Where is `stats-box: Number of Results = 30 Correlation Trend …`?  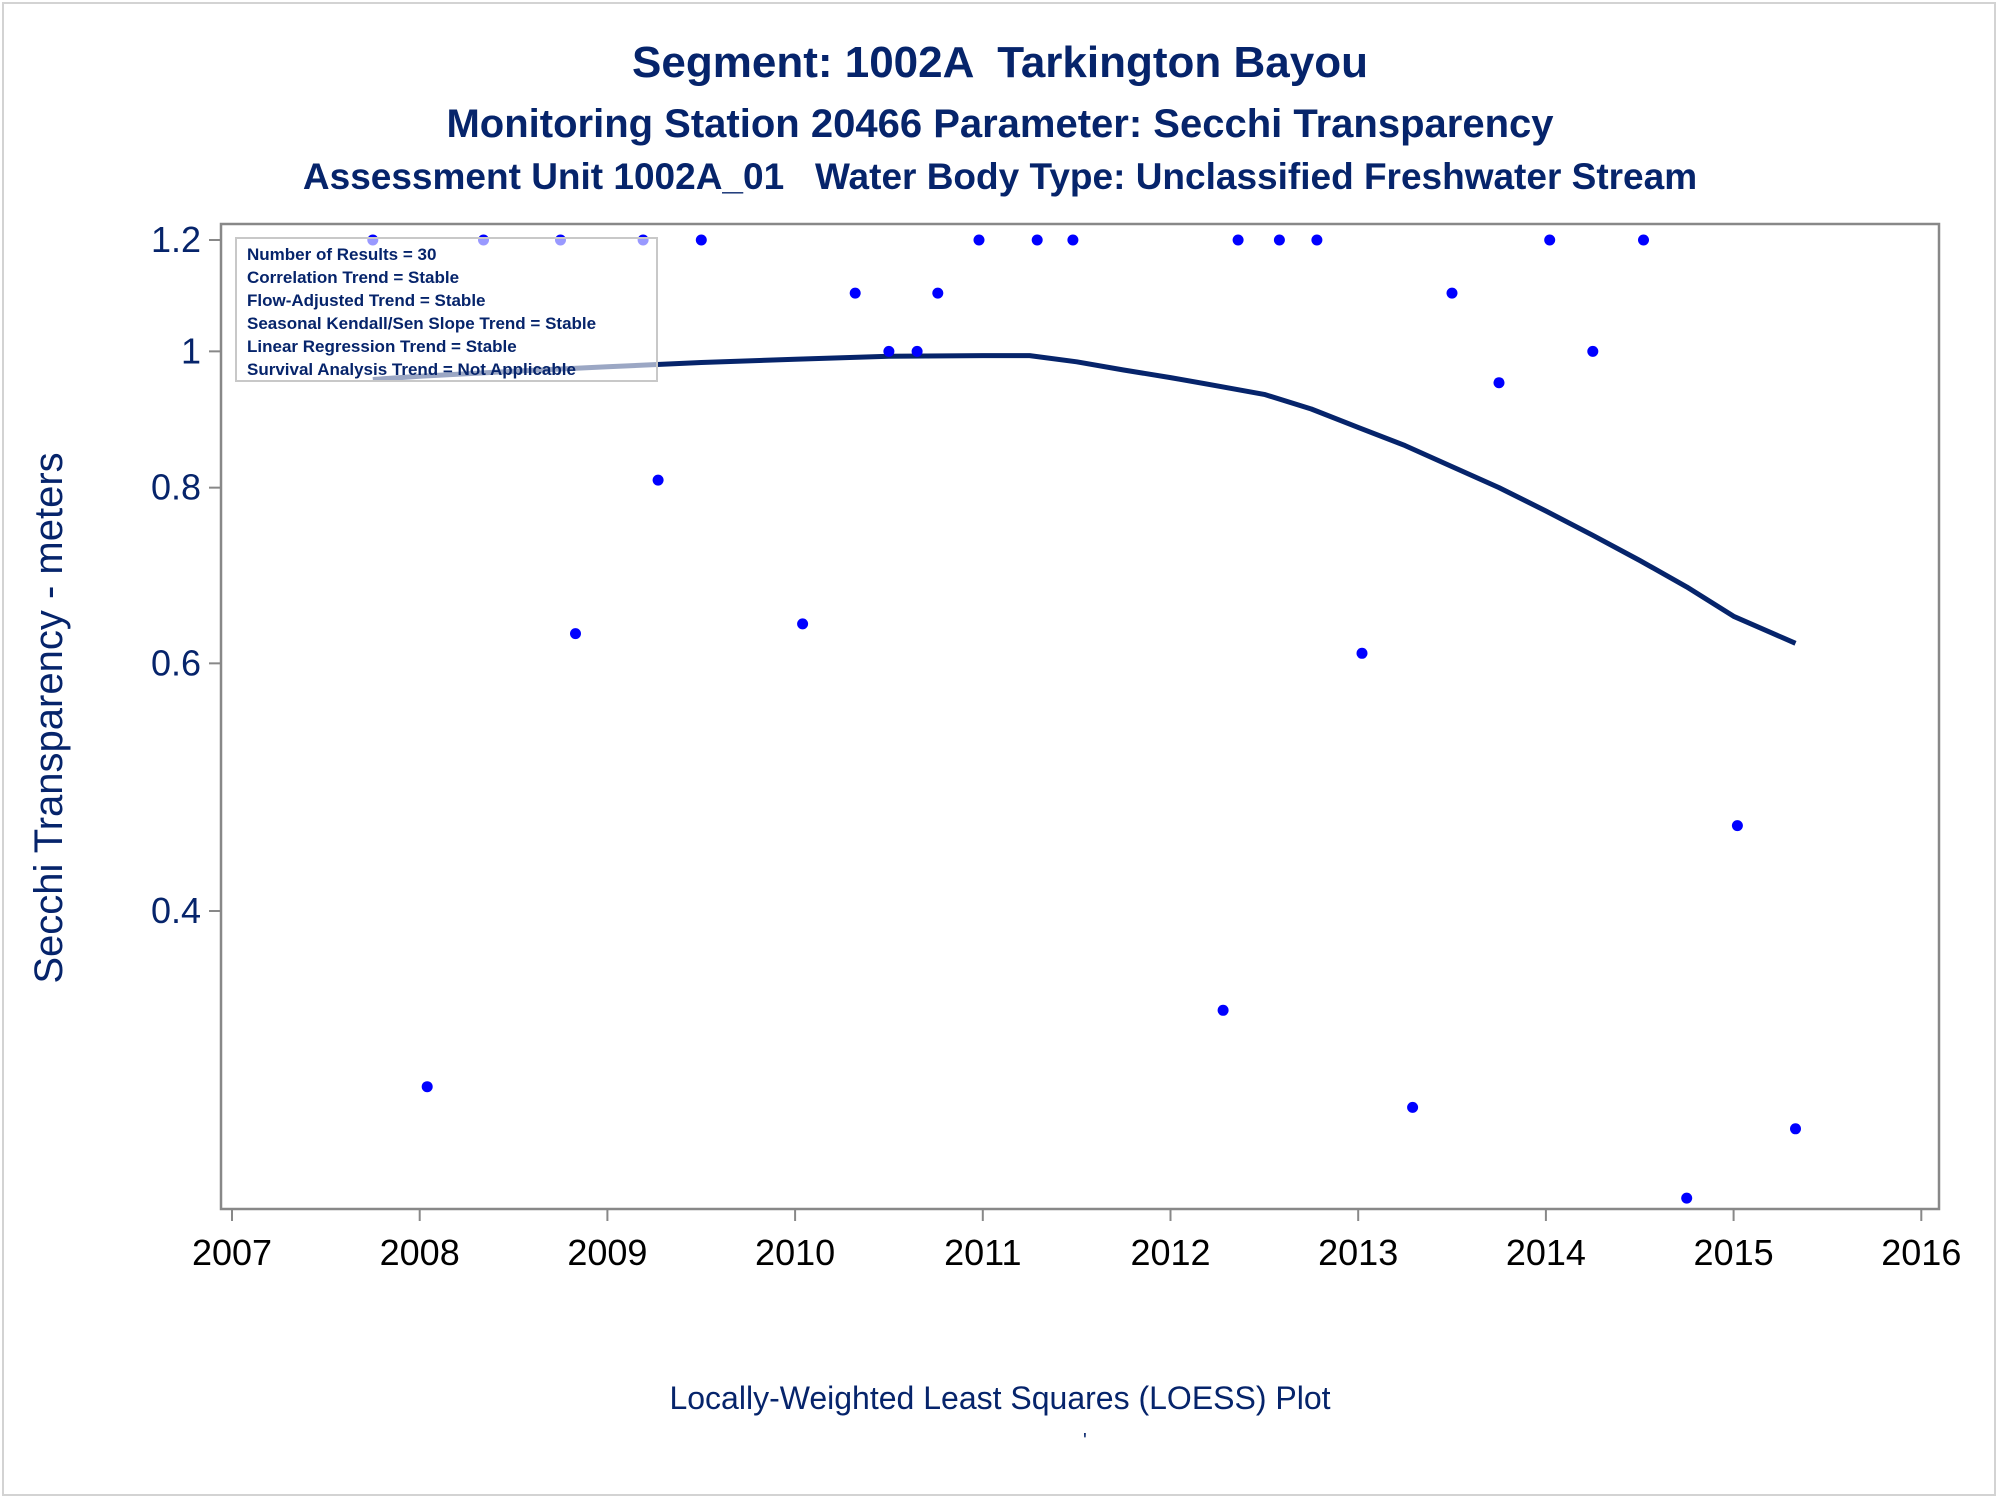
stats-box: Number of Results = 30 Correlation Trend … is located at coordinates (446, 309).